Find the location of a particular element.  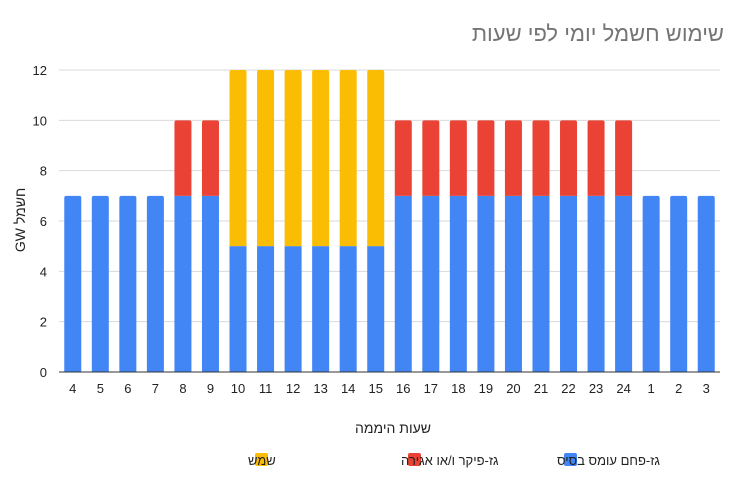

x-tick-label: 1 is located at coordinates (651, 388).